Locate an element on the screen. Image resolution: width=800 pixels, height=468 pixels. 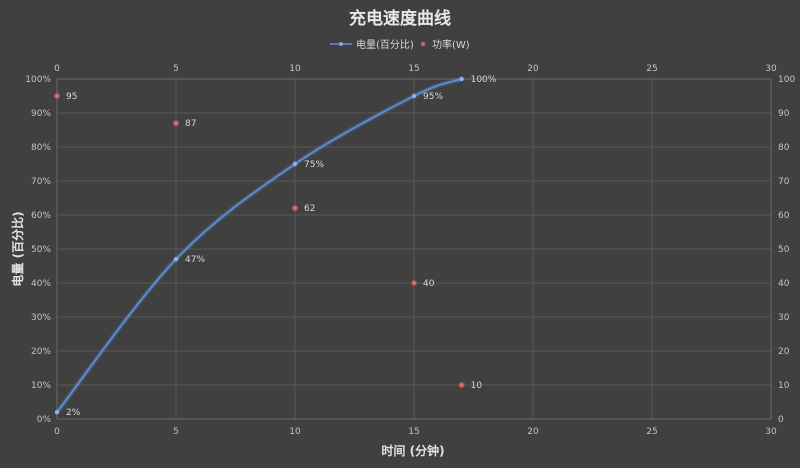
x-axis-title: 时间 (分钟) is located at coordinates (412, 450).